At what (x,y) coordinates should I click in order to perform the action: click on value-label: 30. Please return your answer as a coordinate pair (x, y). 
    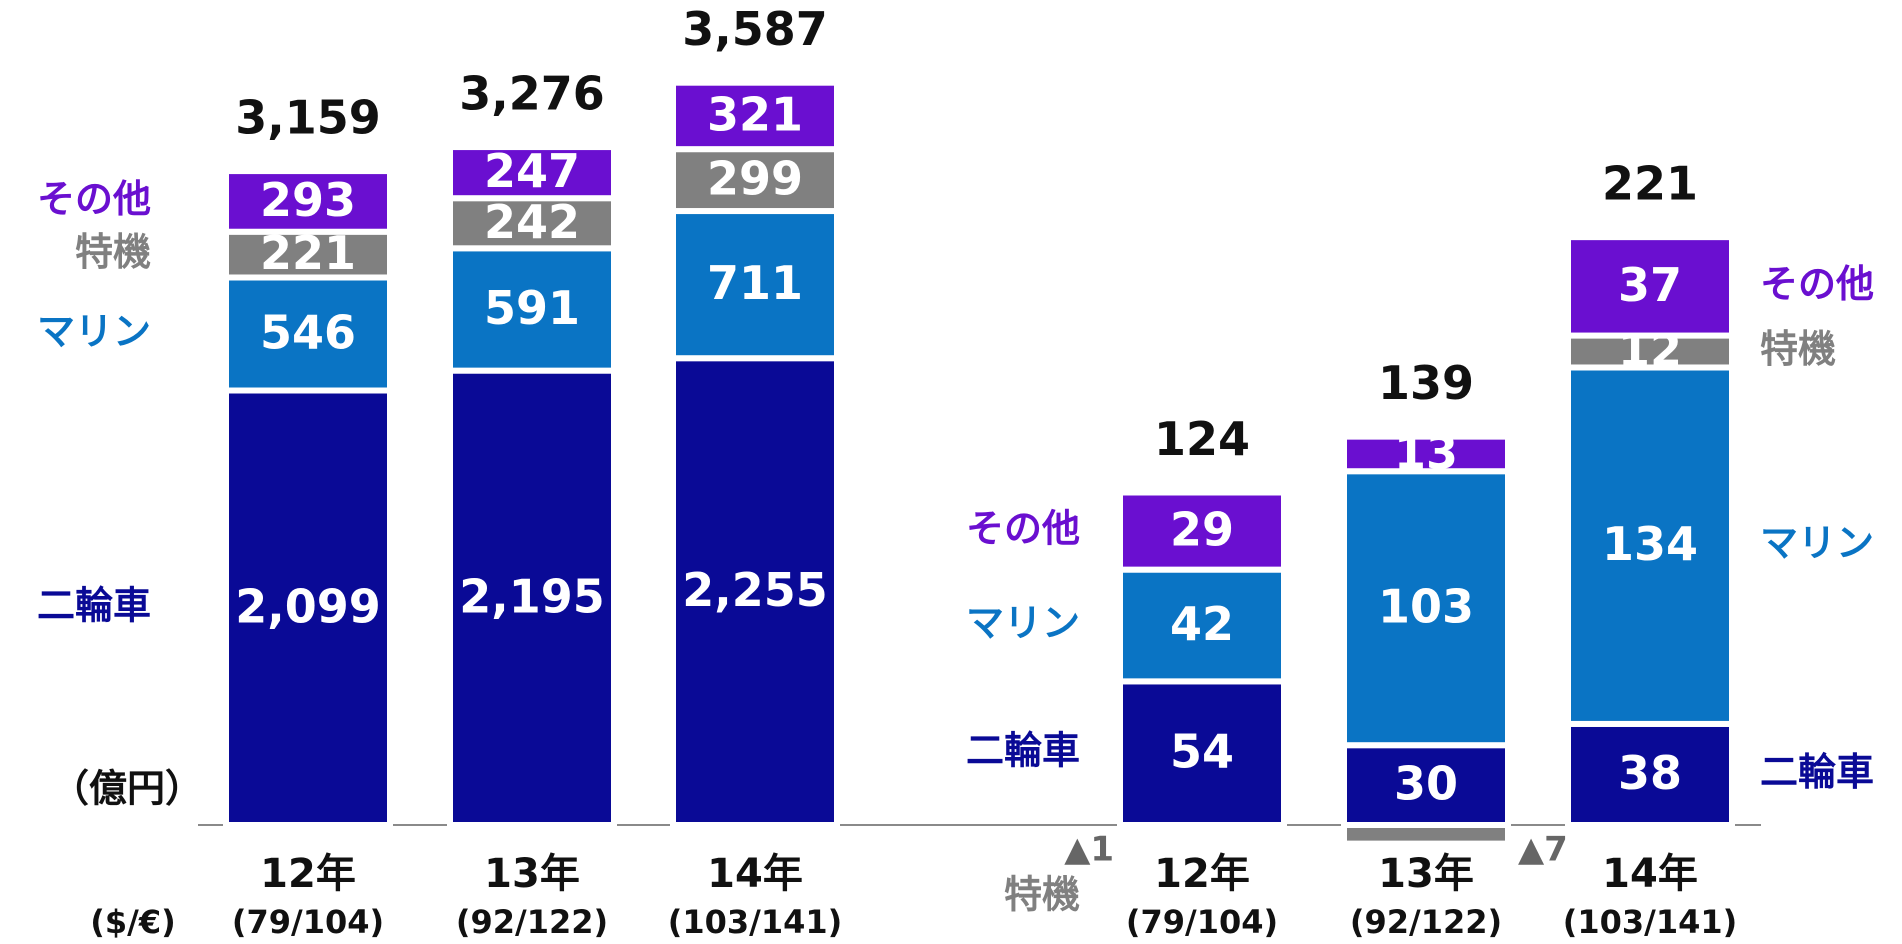
    Looking at the image, I should click on (1426, 784).